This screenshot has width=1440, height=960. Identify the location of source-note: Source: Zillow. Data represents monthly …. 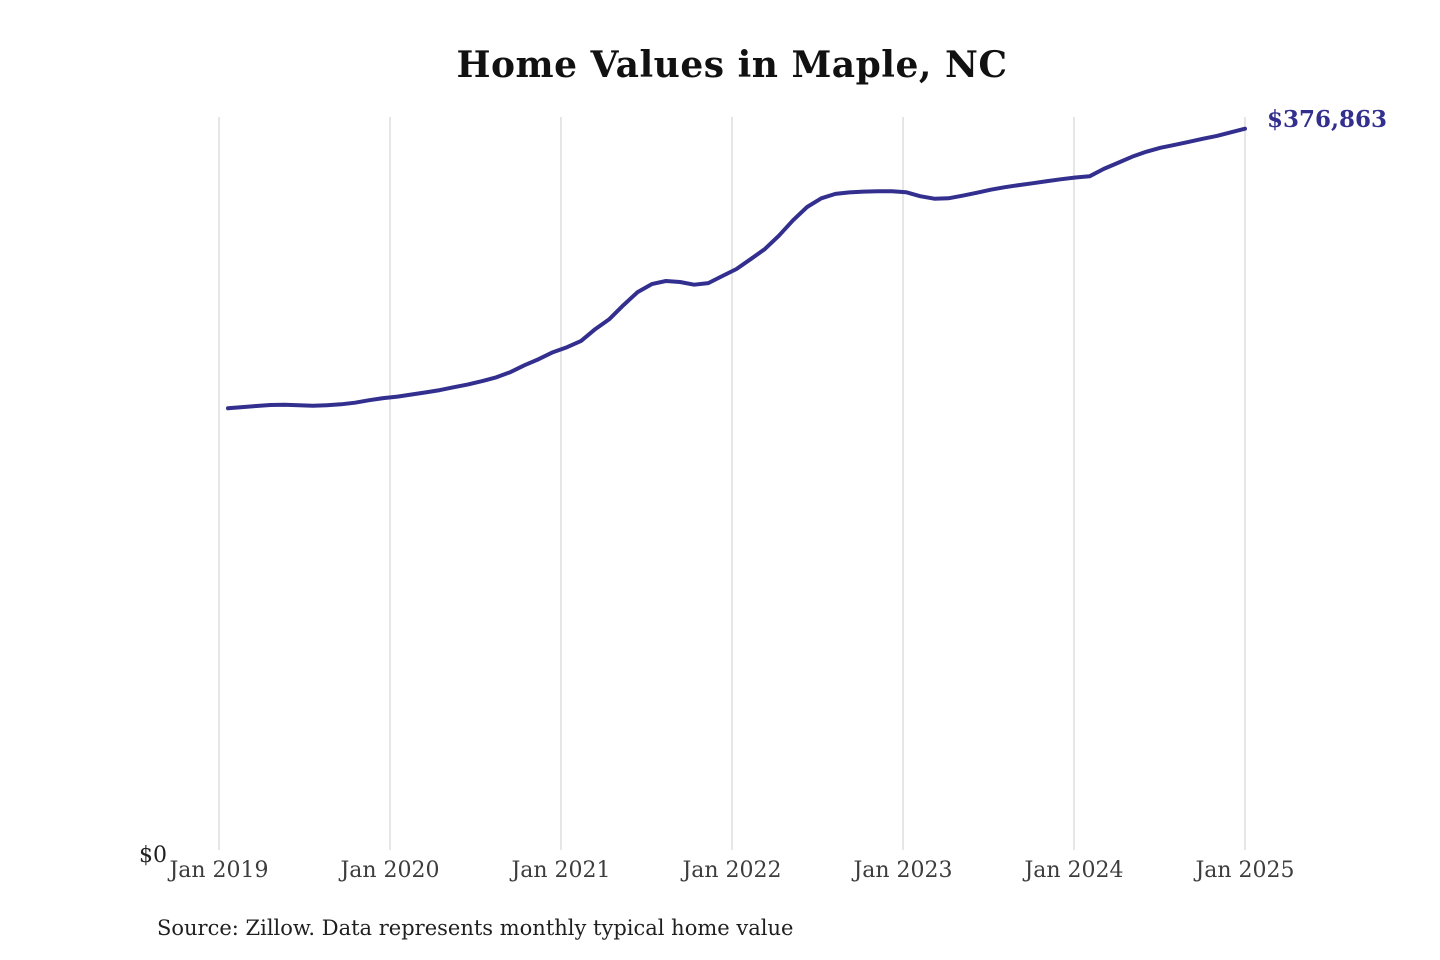
(475, 928).